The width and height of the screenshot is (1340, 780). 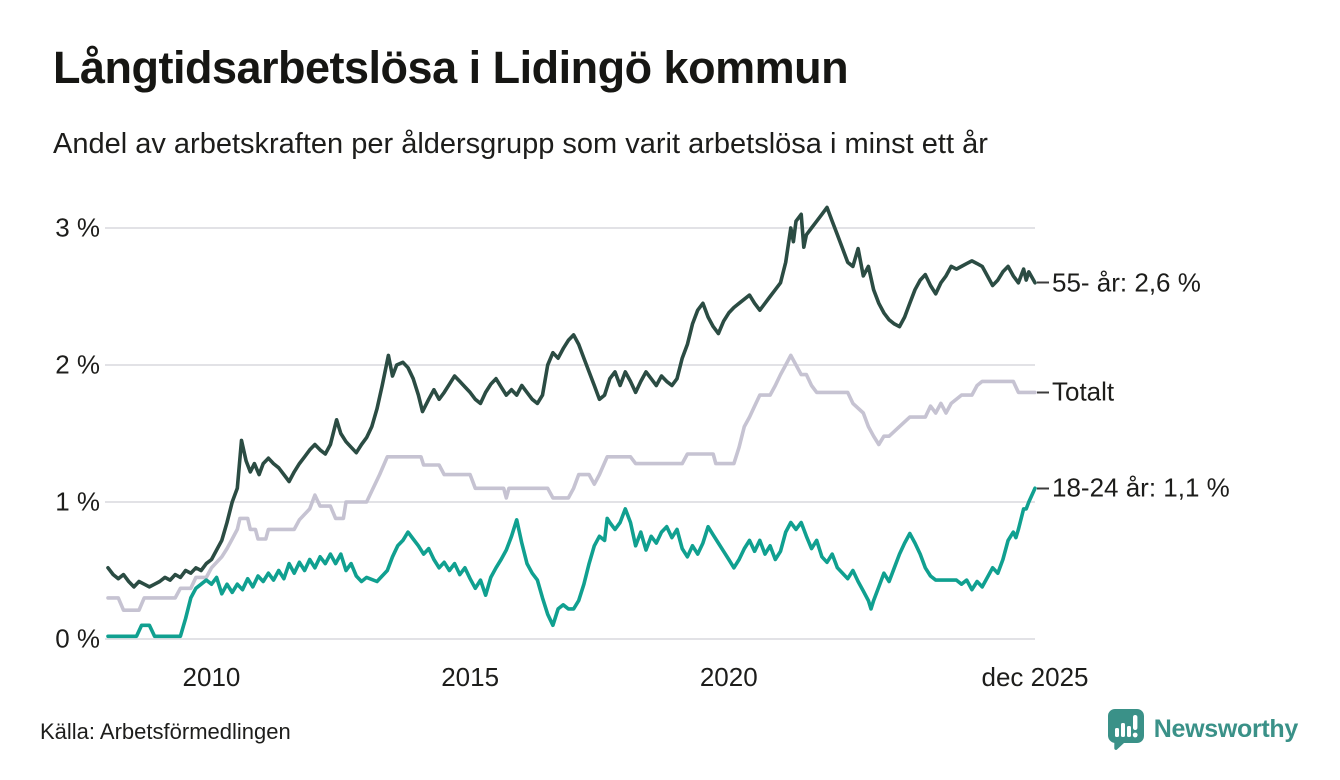 I want to click on series-end-label-text: 55- år: 2,6 %, so click(x=1126, y=282).